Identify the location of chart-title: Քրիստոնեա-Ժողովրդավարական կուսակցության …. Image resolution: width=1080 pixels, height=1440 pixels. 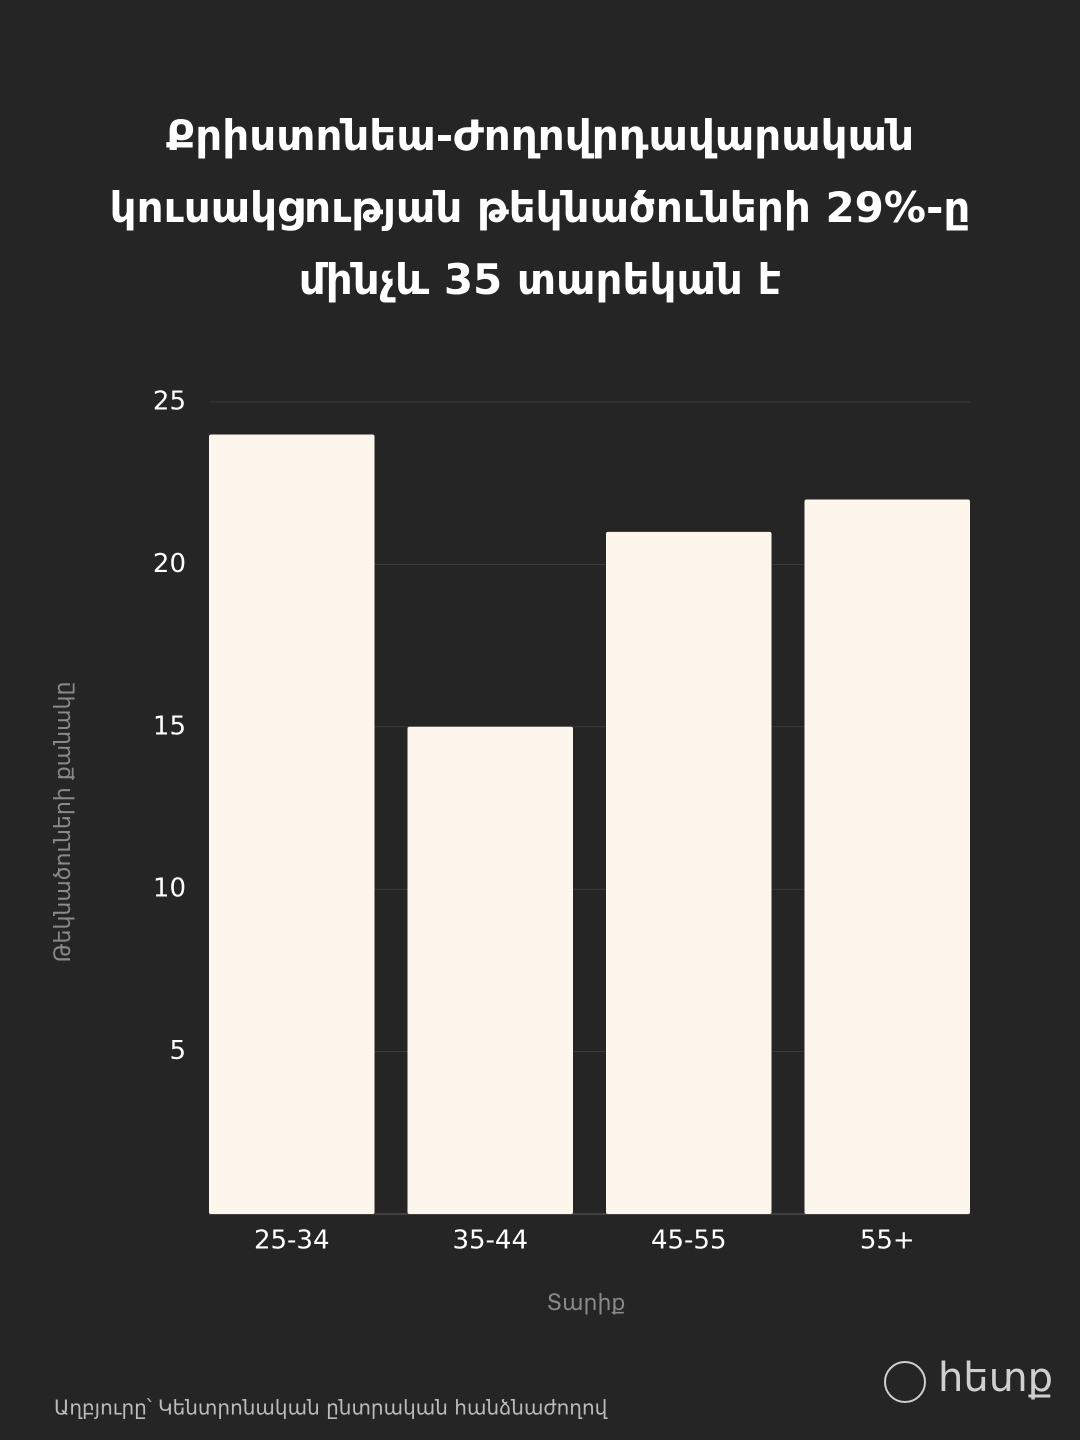
(540, 207).